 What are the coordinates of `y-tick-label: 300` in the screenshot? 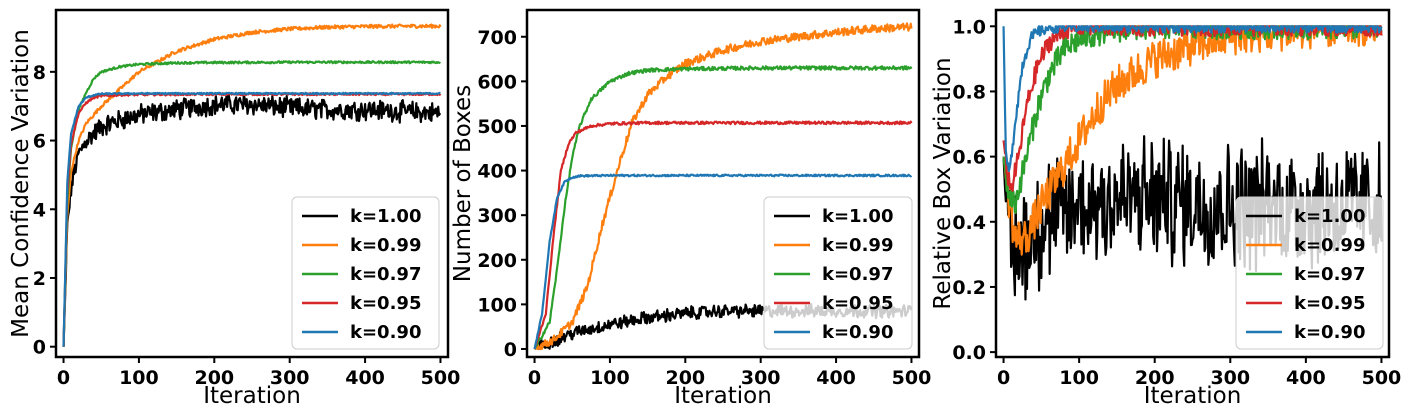 It's located at (497, 216).